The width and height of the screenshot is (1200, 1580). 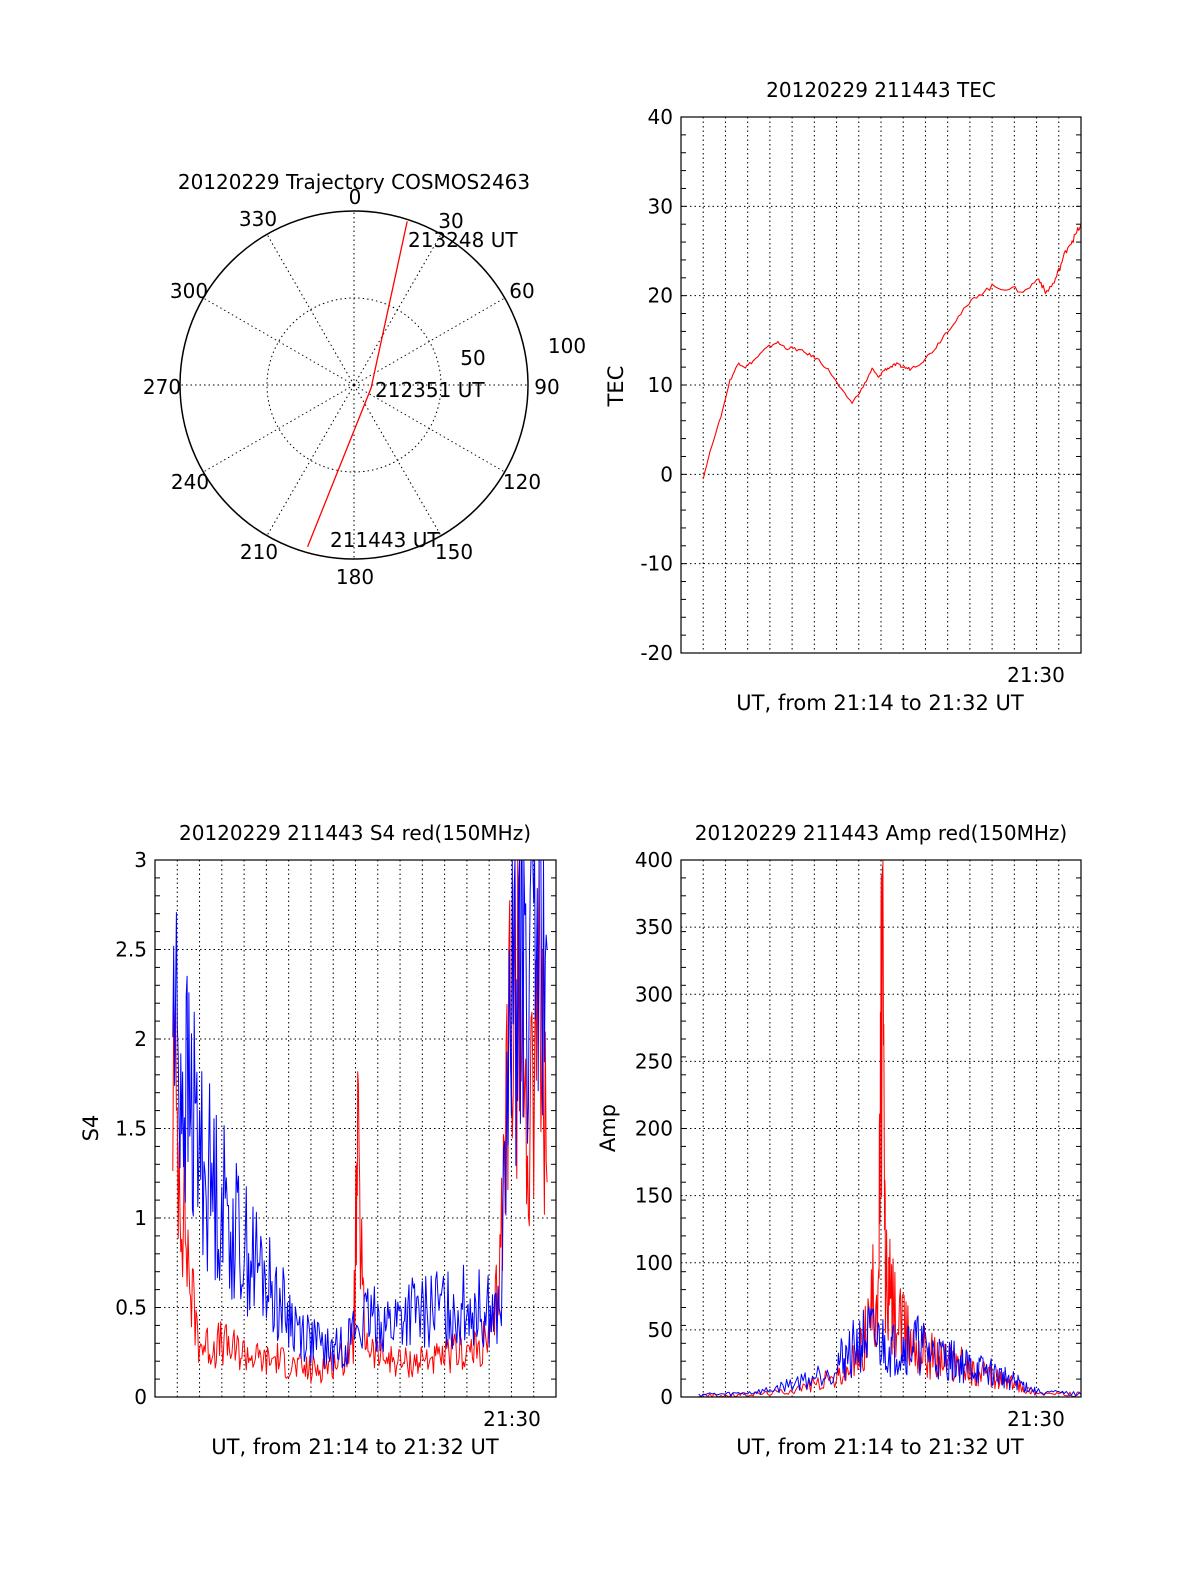 I want to click on polar-outer-circle, so click(x=354, y=385).